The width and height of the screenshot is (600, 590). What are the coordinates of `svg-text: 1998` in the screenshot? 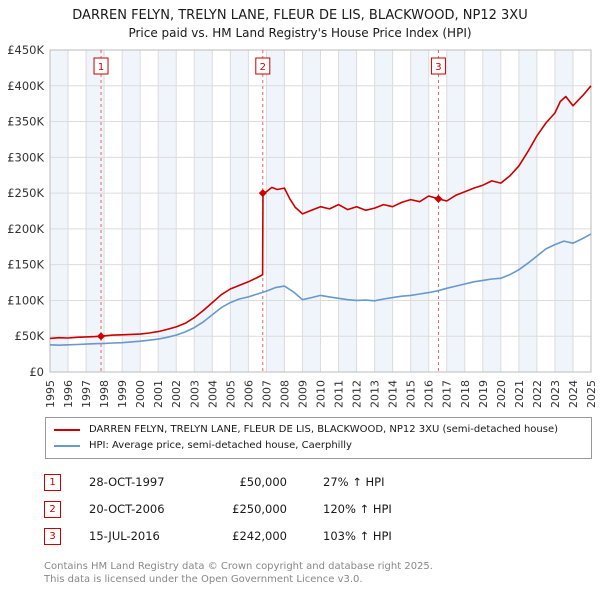 It's located at (104, 394).